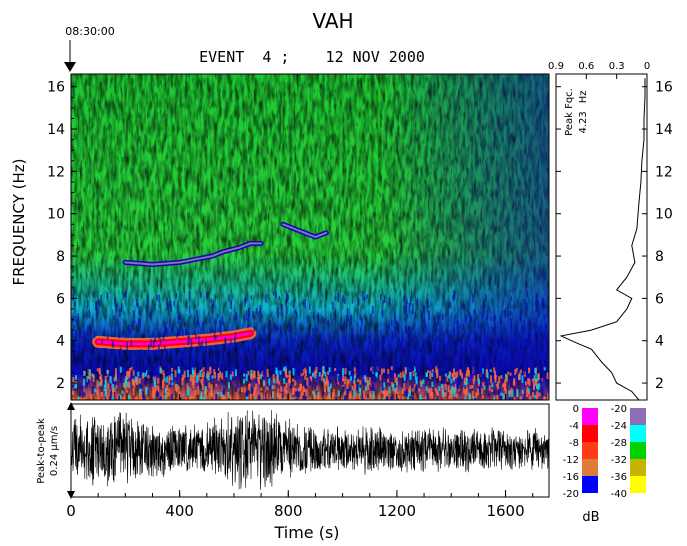 This screenshot has height=546, width=687. Describe the element at coordinates (583, 111) in the screenshot. I see `peak-frequency-value: 4.23Hz` at that location.